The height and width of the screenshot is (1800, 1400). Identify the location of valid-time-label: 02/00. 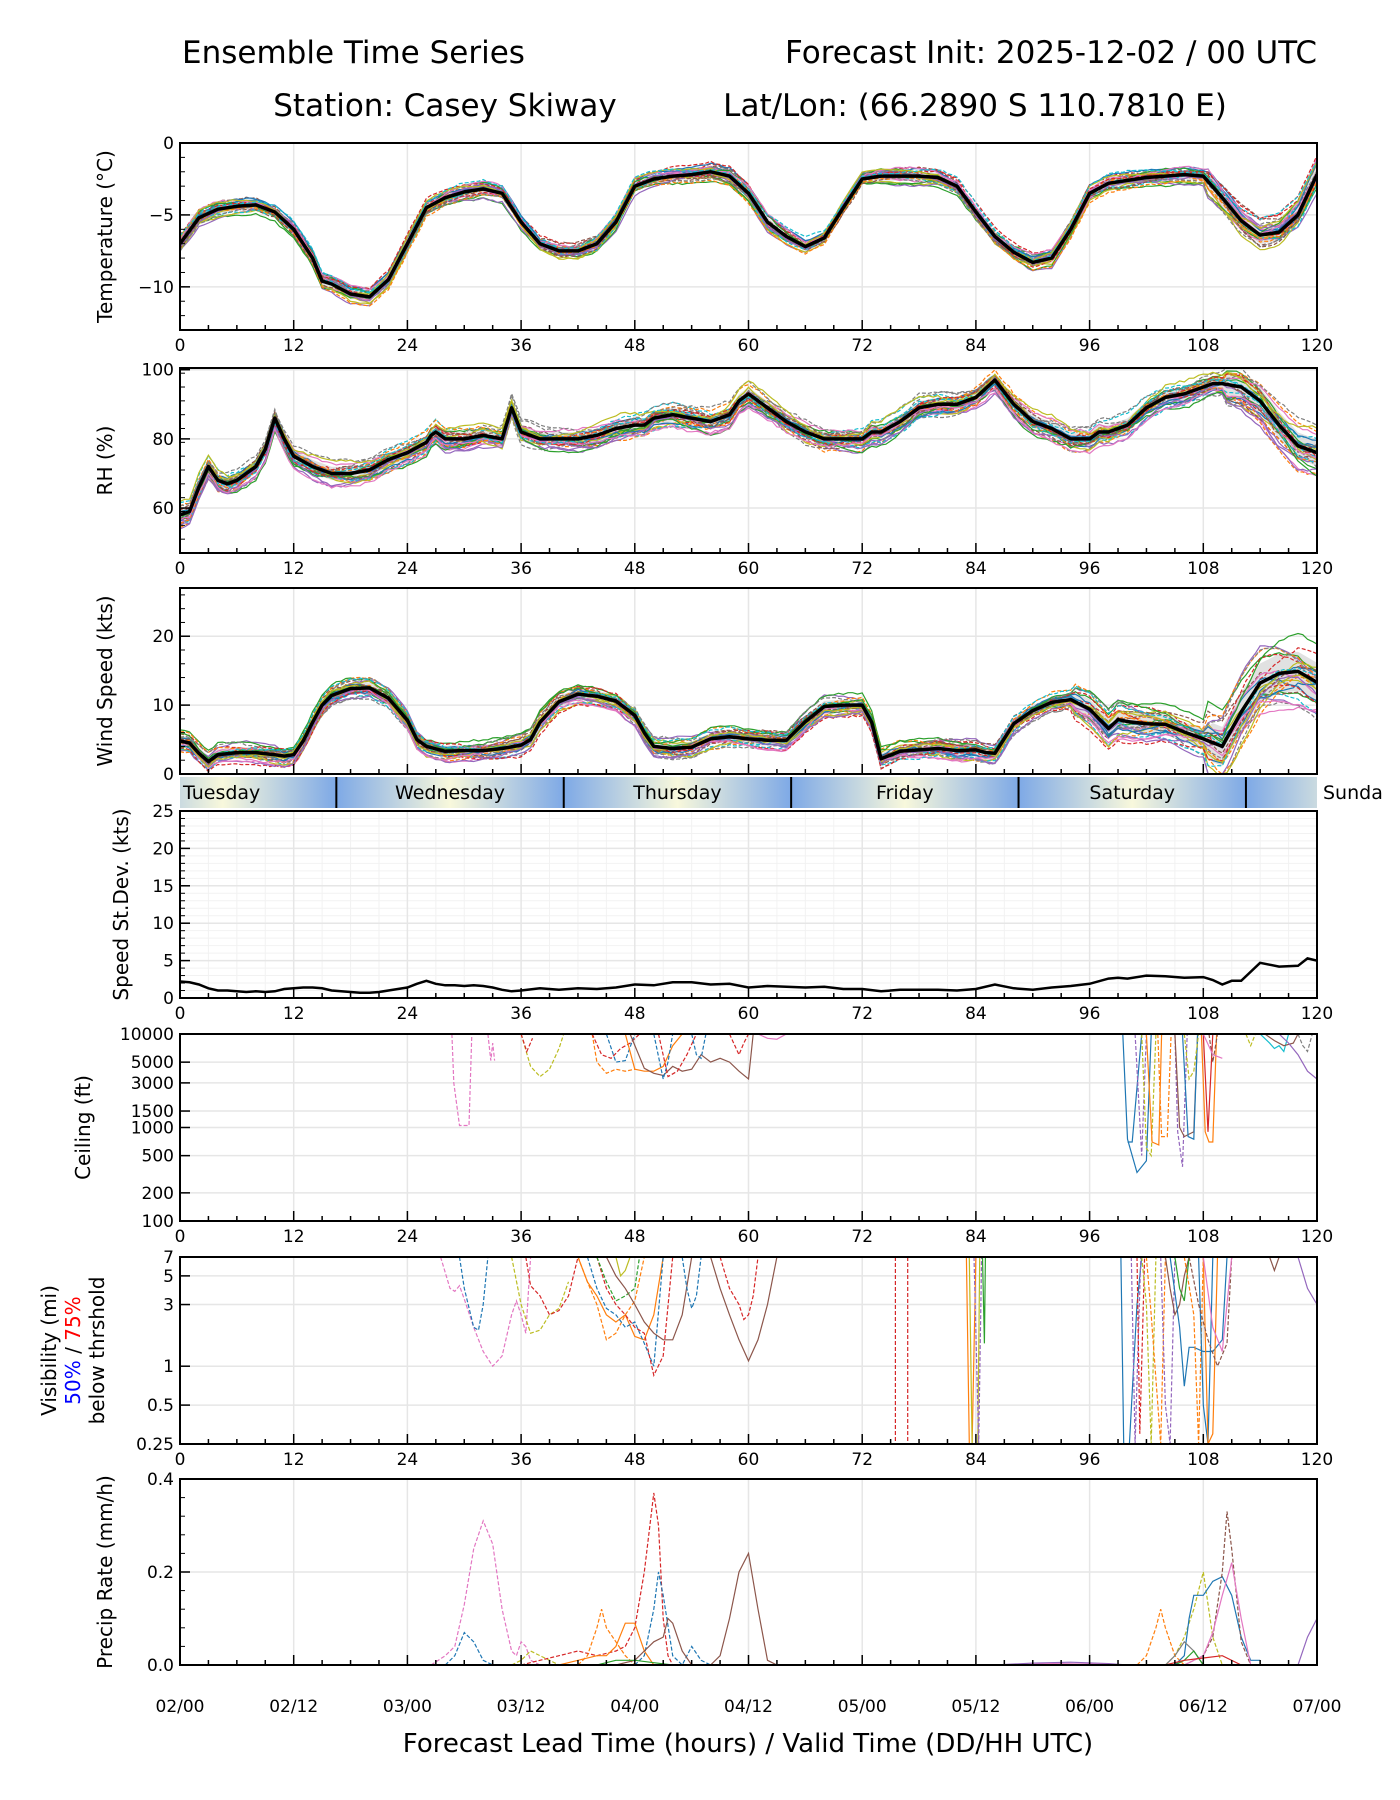
(180, 1707).